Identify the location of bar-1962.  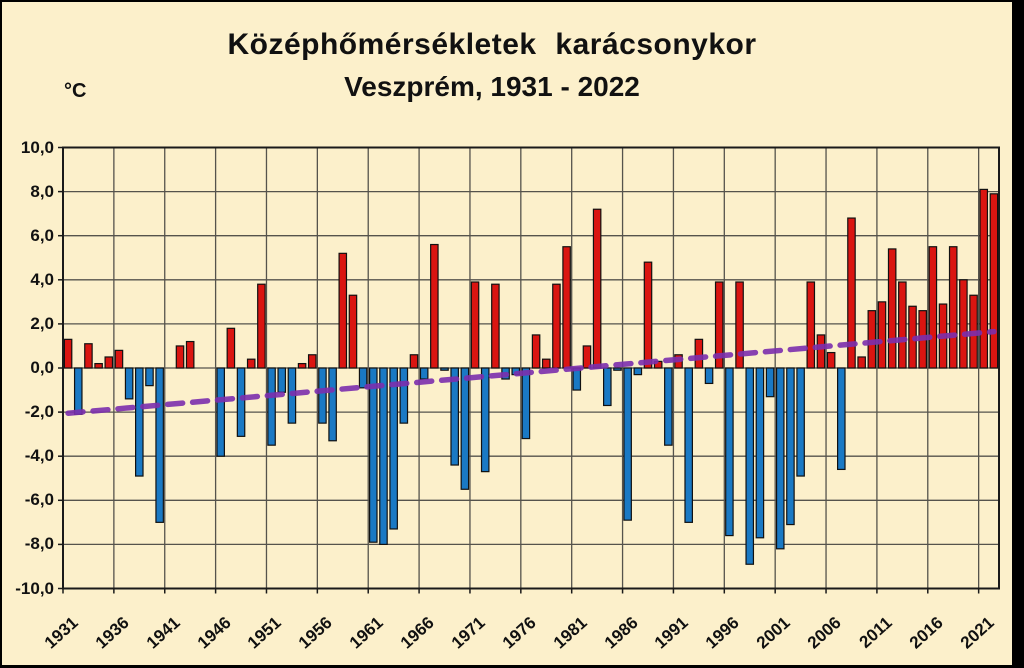
(383, 456).